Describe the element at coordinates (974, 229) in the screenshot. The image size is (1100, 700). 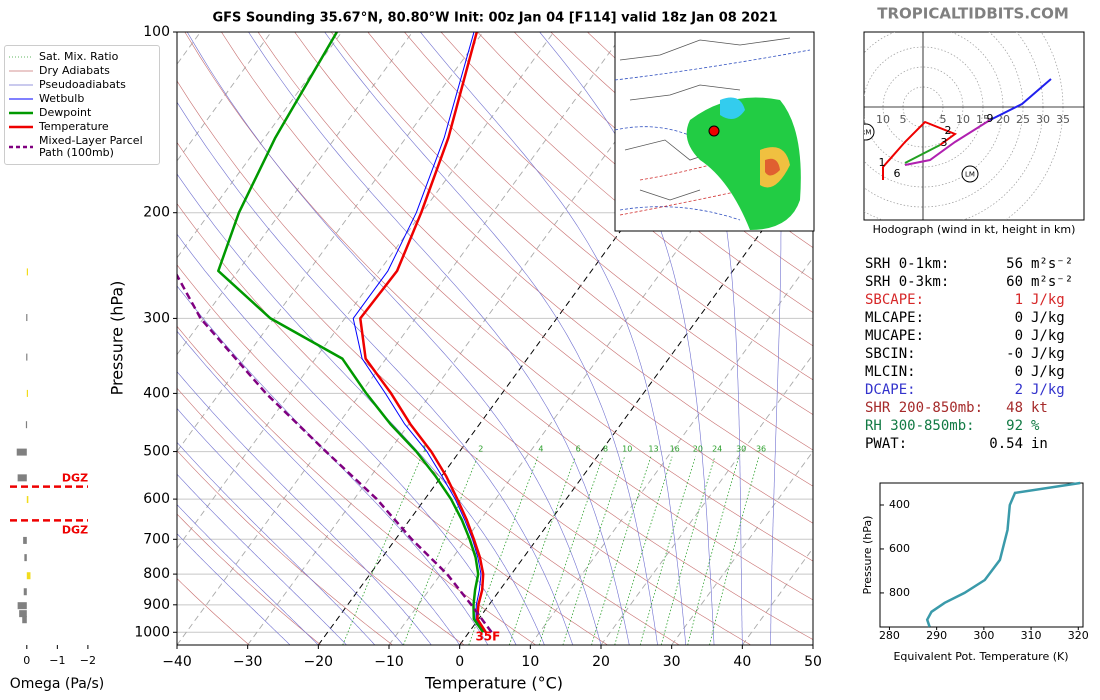
I see `hodograph-caption: Hodograph (wind in kt, height in km)` at that location.